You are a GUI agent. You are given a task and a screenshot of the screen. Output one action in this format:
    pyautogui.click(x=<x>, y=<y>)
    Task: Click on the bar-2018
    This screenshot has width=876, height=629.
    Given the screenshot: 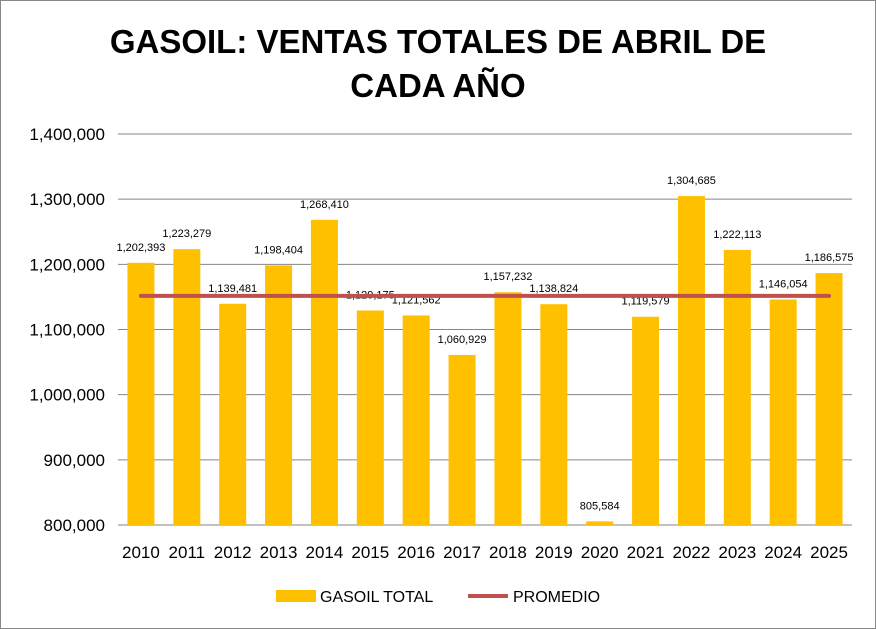 What is the action you would take?
    pyautogui.click(x=508, y=408)
    